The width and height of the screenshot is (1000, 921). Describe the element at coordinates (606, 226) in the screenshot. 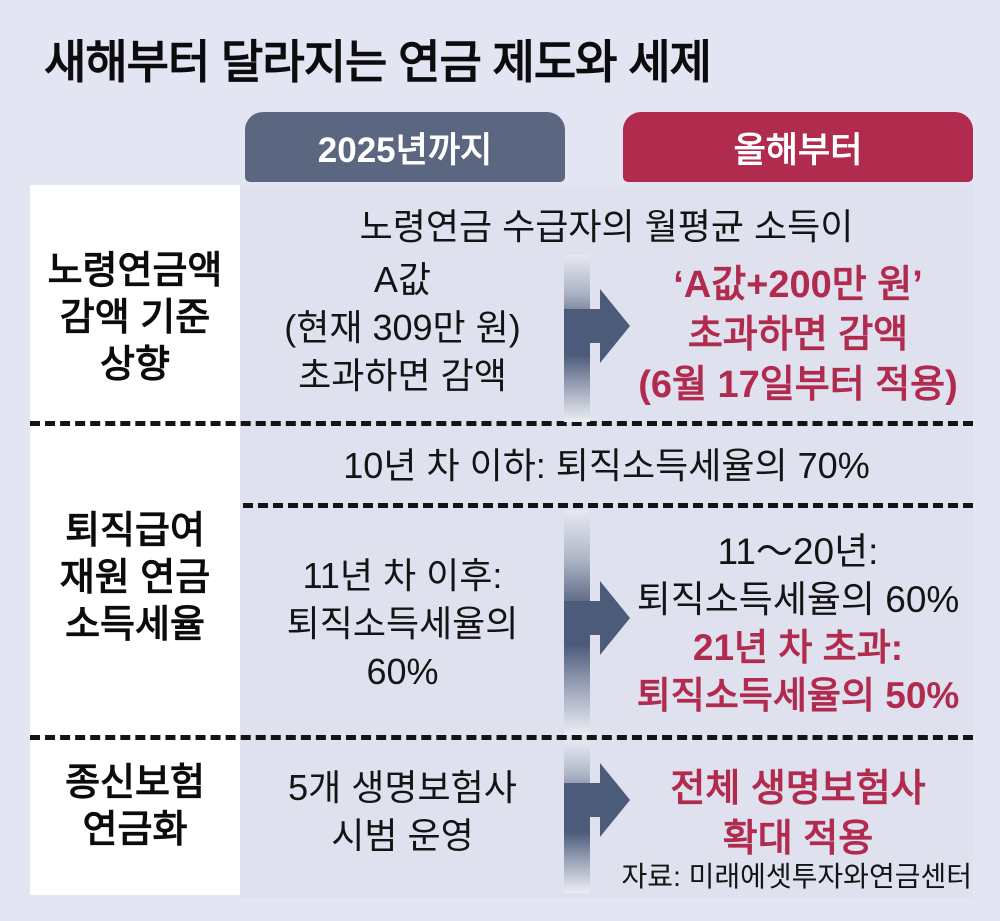

I see `row1-span-text: 노령연금 수급자의 월평균 소득이` at that location.